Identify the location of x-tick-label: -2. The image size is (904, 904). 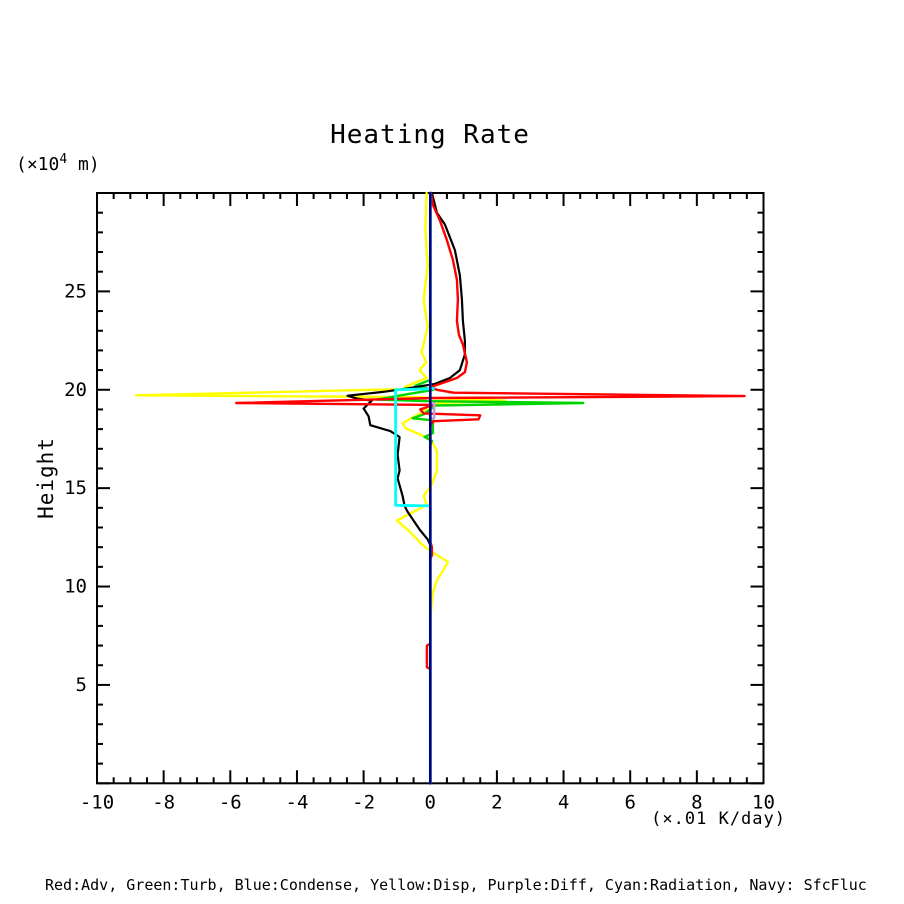
(363, 802).